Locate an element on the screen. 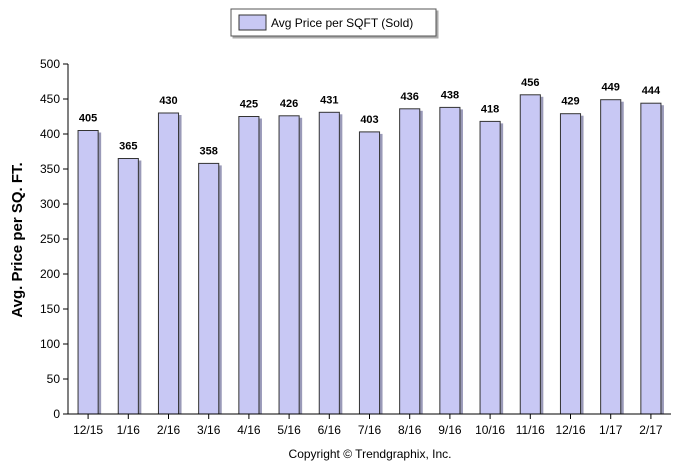 This screenshot has height=472, width=688. legend-swatch is located at coordinates (252, 22).